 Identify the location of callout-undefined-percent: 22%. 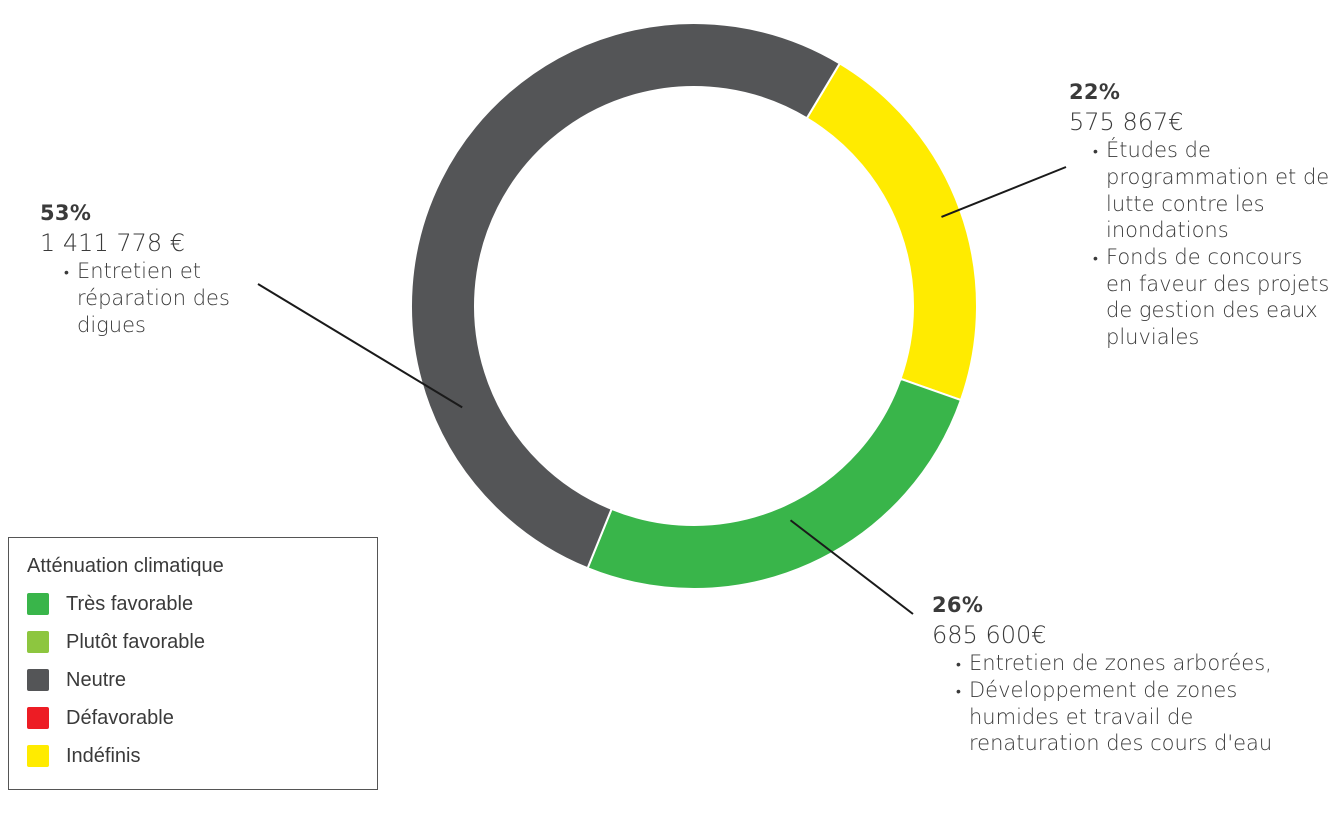
(1095, 92).